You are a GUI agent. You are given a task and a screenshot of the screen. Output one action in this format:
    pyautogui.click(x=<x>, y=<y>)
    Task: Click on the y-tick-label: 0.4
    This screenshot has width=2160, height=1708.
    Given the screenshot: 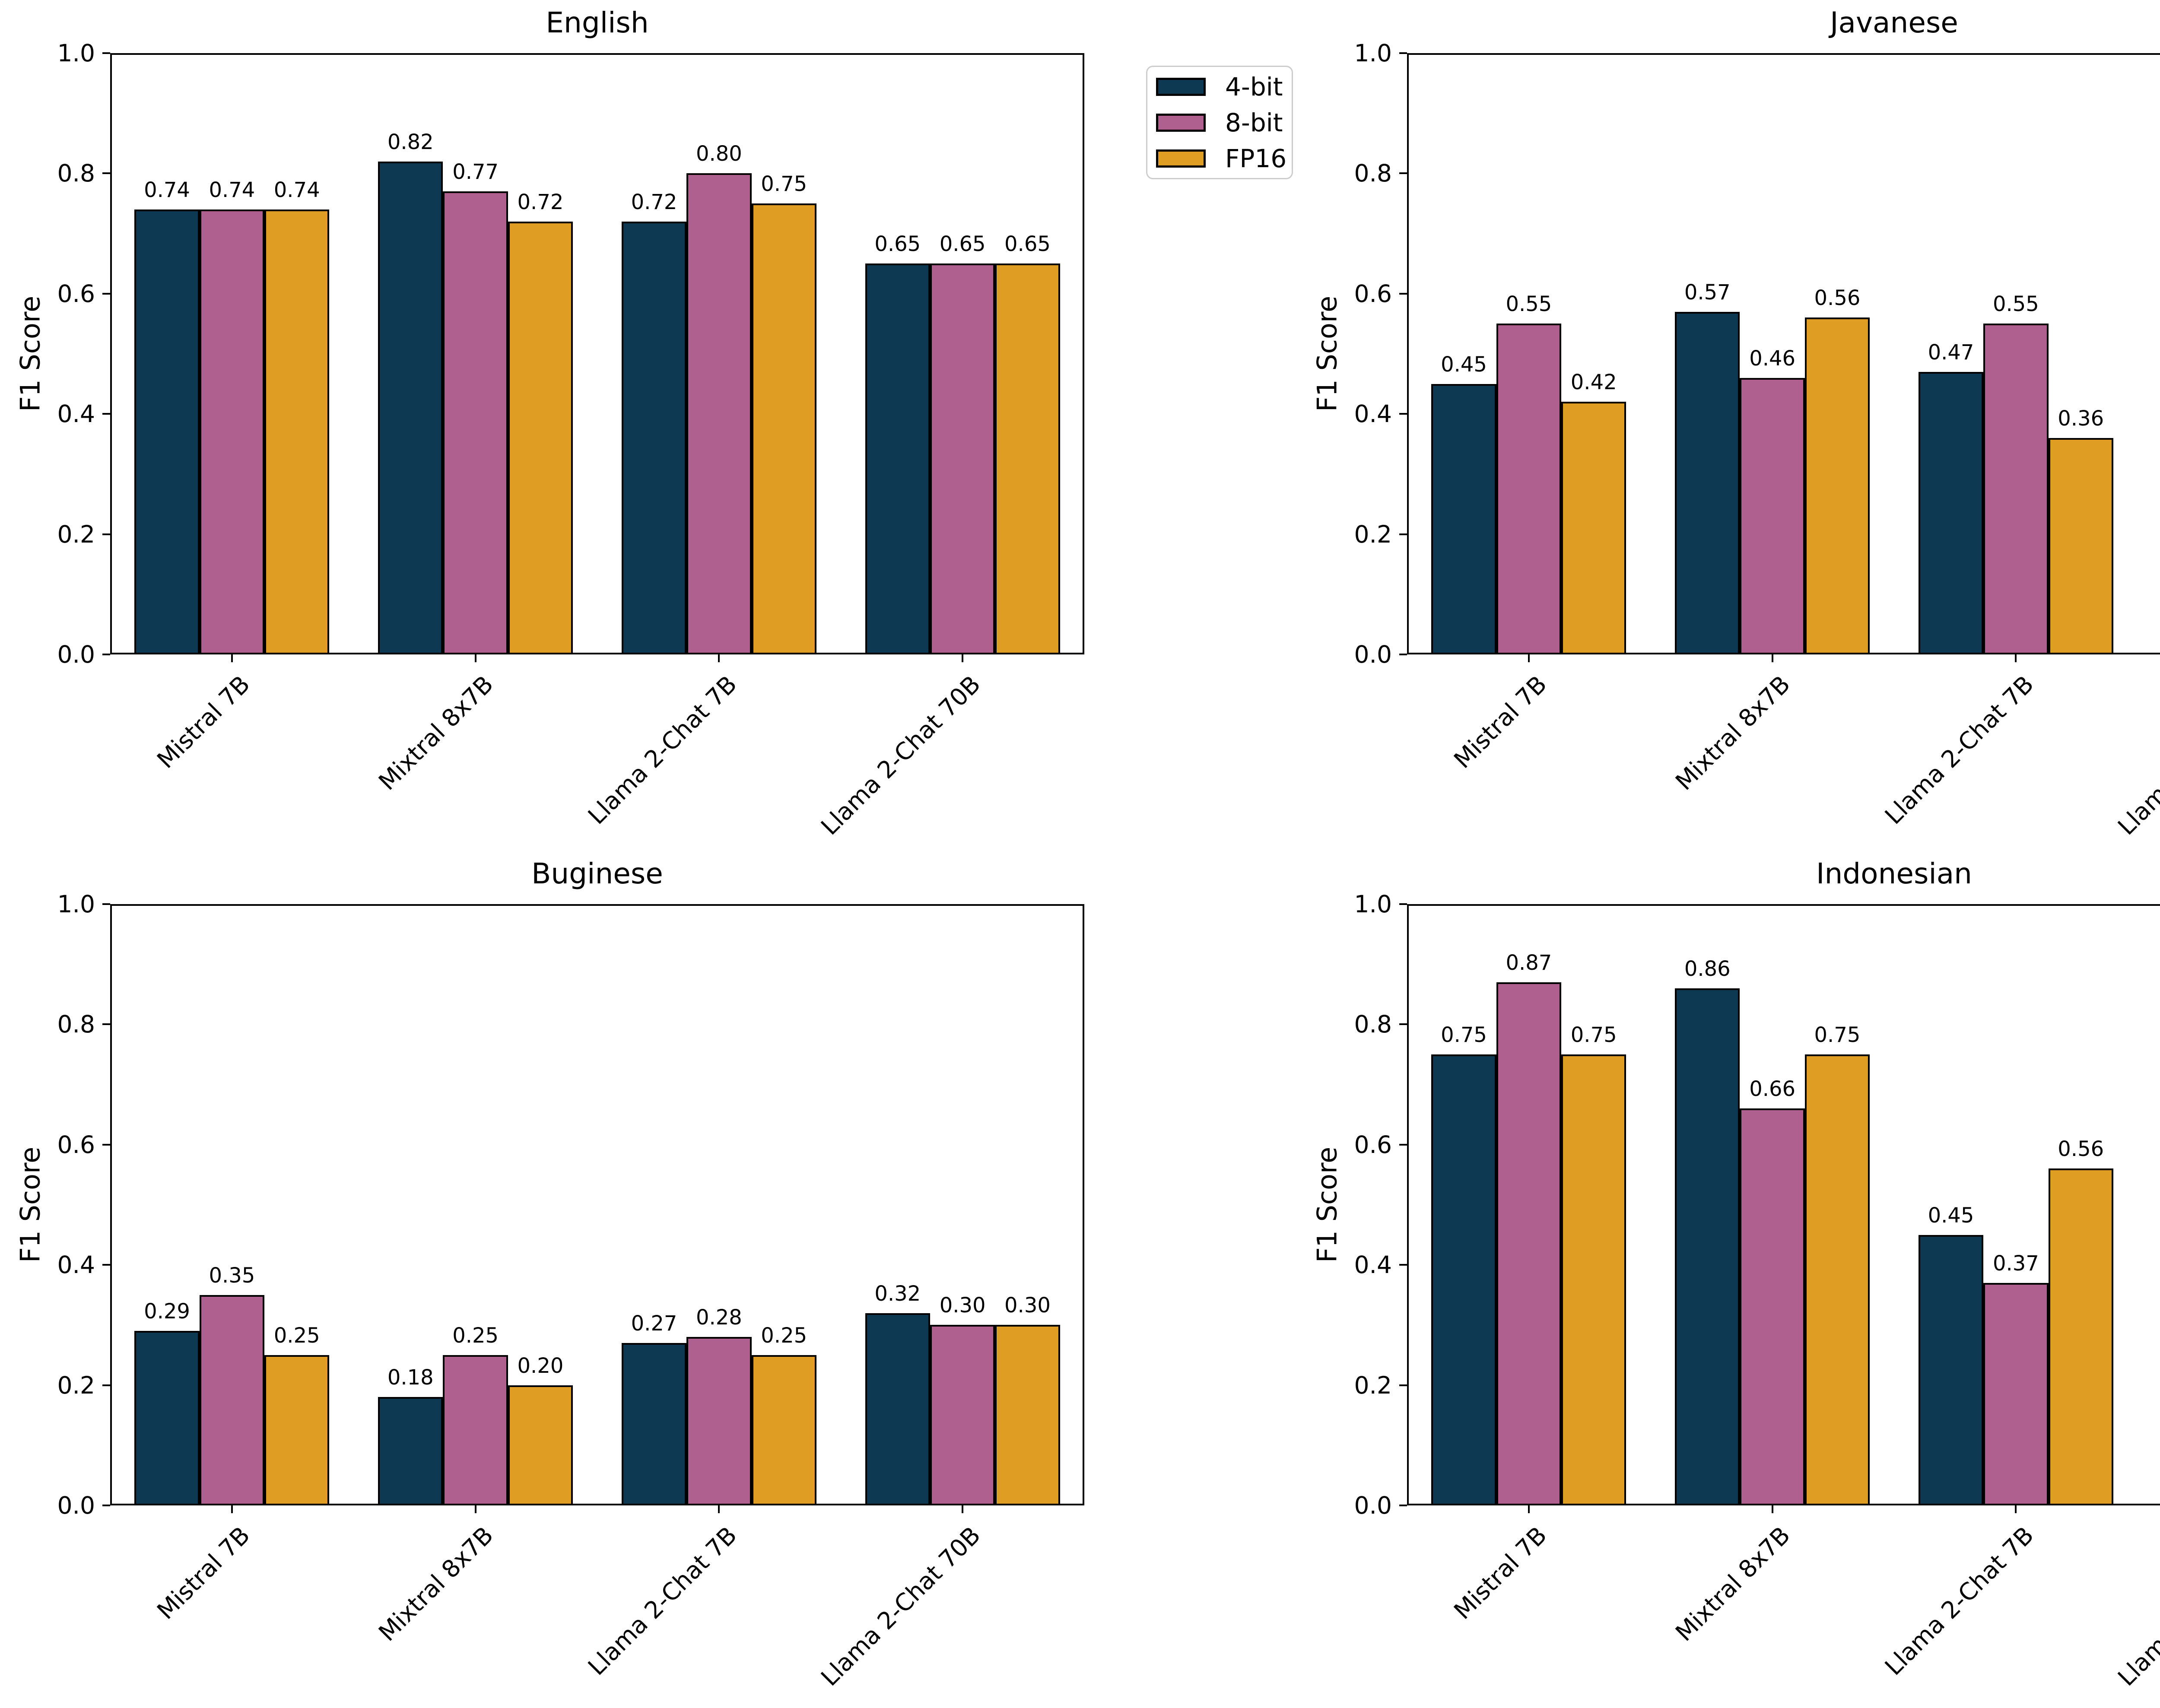 What is the action you would take?
    pyautogui.click(x=1373, y=1265)
    